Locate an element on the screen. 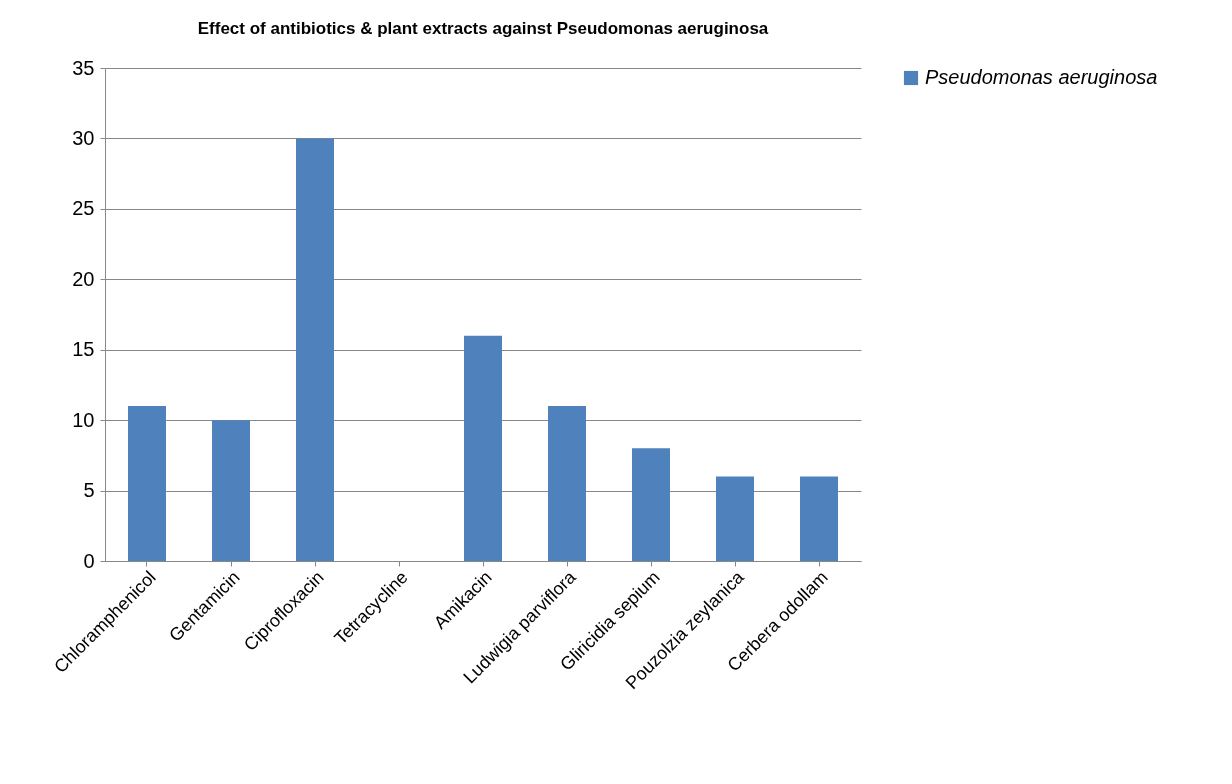 This screenshot has height=784, width=1232. y-tick-label: 25 is located at coordinates (83, 208).